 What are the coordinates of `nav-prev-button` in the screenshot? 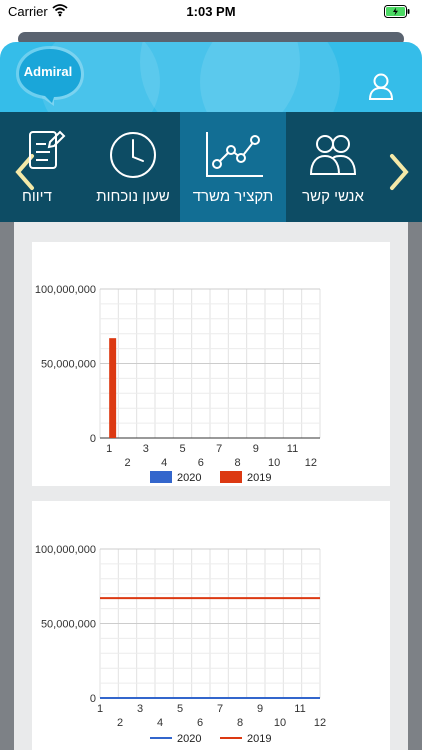 It's located at (25, 172).